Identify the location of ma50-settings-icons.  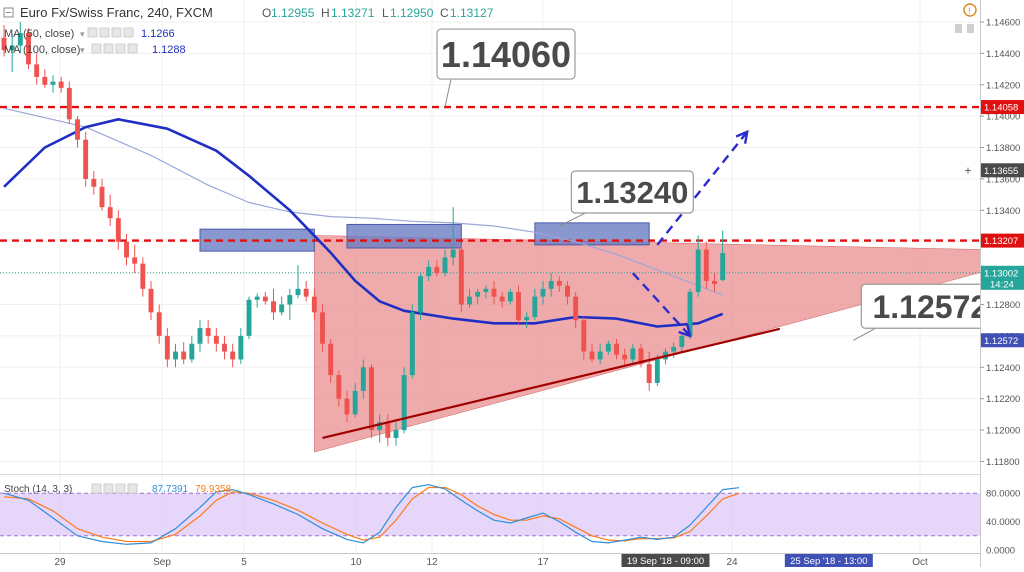
(110, 32).